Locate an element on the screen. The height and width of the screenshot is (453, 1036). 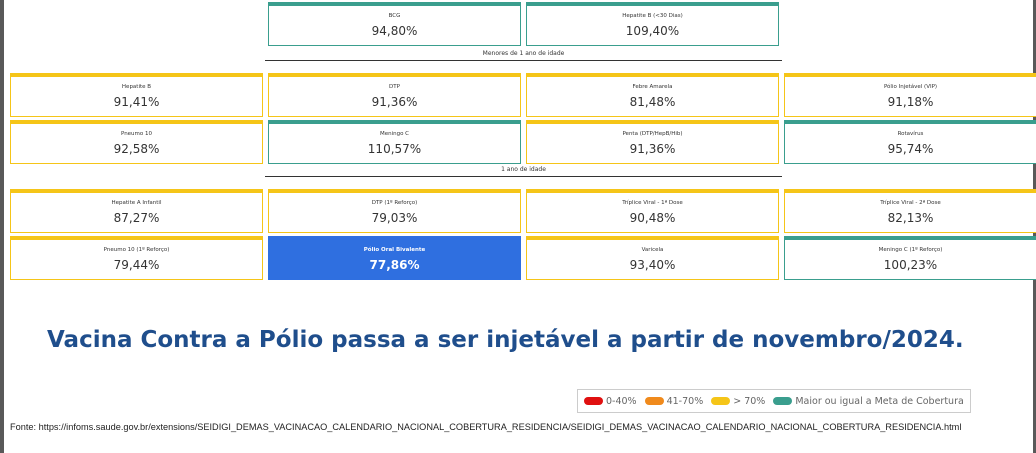
card-value: 79,03% is located at coordinates (394, 218).